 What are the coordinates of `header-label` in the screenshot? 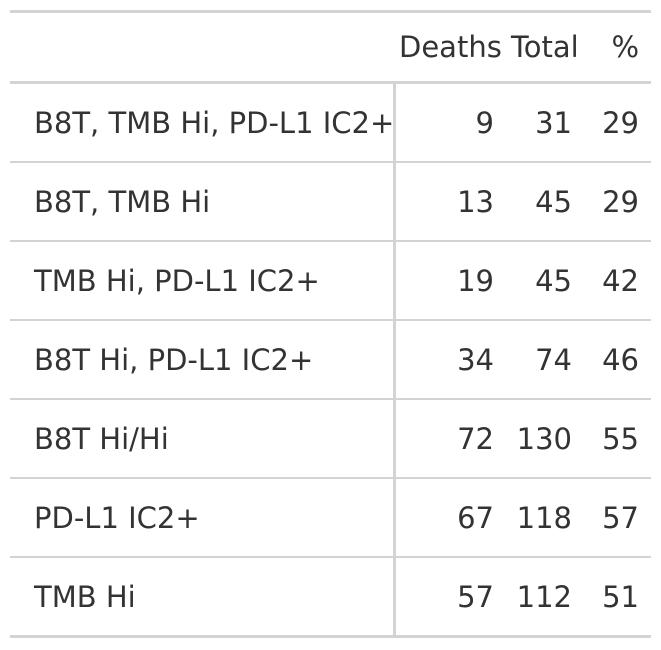 It's located at (202, 47).